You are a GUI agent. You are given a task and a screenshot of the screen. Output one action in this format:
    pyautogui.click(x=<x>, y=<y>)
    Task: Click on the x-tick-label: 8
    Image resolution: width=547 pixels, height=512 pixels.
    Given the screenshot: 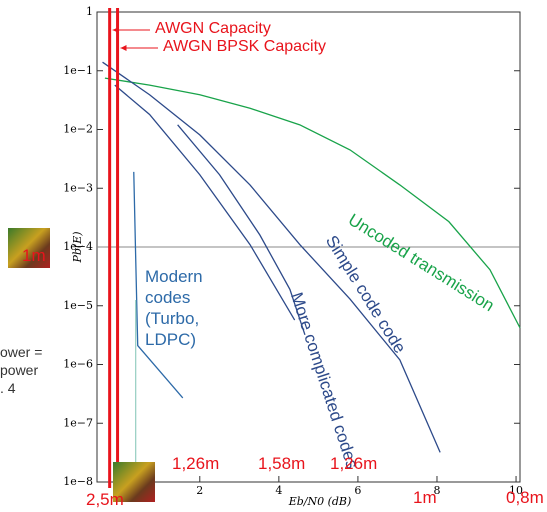 What is the action you would take?
    pyautogui.click(x=436, y=490)
    